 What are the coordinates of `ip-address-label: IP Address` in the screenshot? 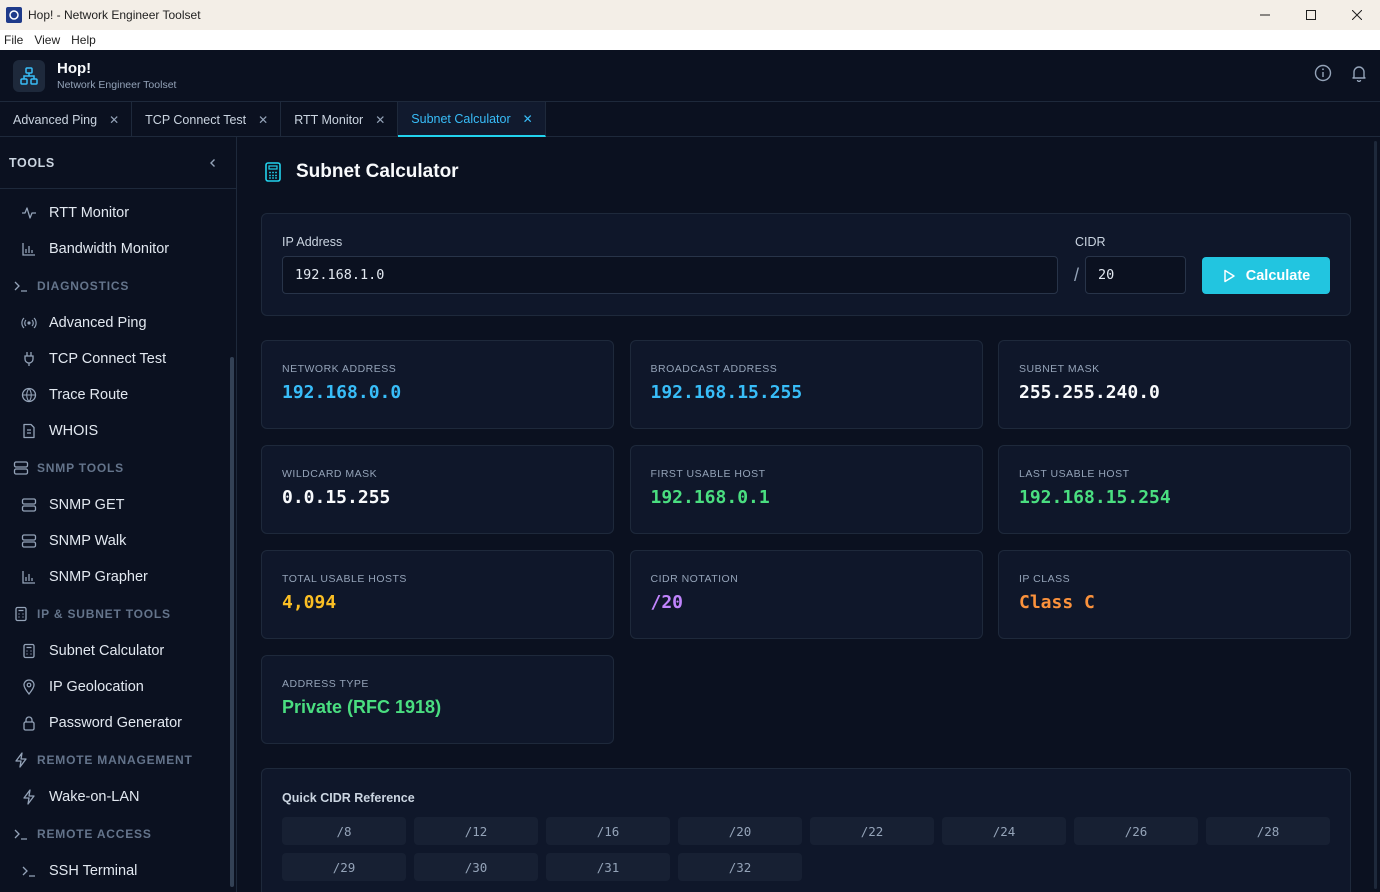 It's located at (312, 242).